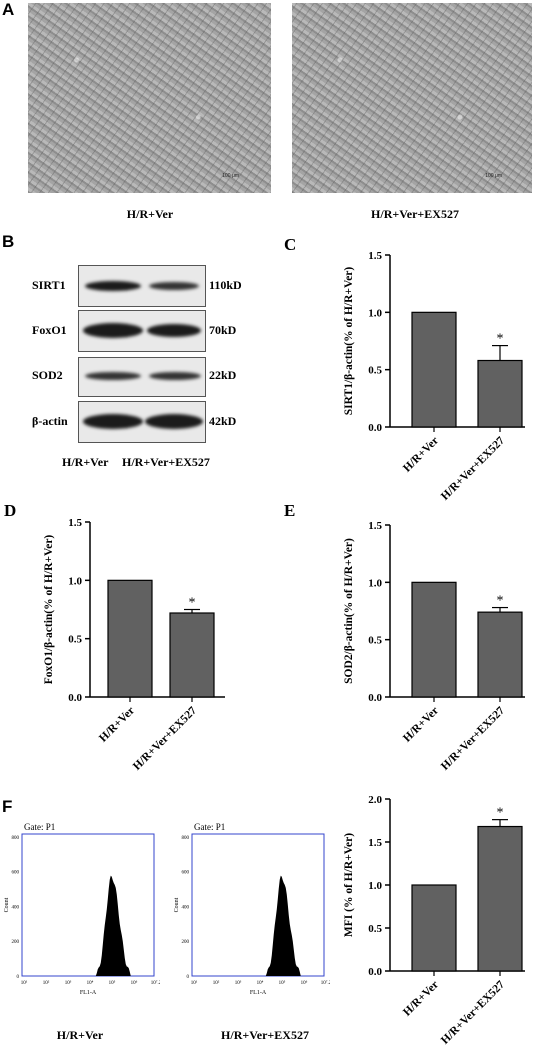 The image size is (533, 1061). I want to click on y-tick-label: 2.0, so click(375, 800).